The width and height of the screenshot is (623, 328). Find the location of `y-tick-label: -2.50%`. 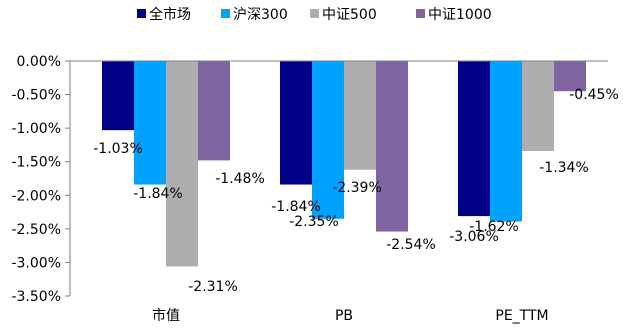

y-tick-label: -2.50% is located at coordinates (36, 230).